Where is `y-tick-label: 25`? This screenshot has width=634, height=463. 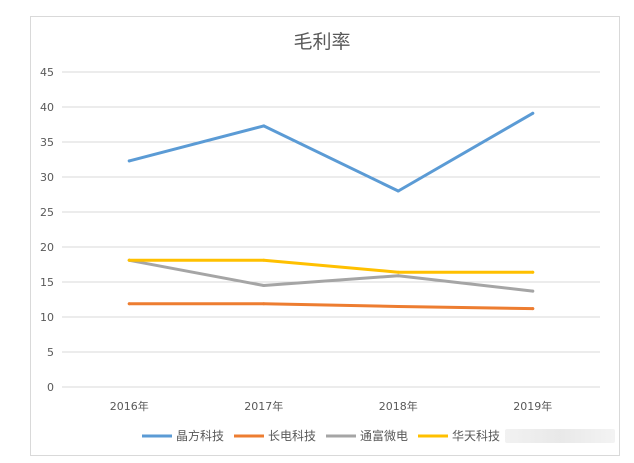 y-tick-label: 25 is located at coordinates (47, 212).